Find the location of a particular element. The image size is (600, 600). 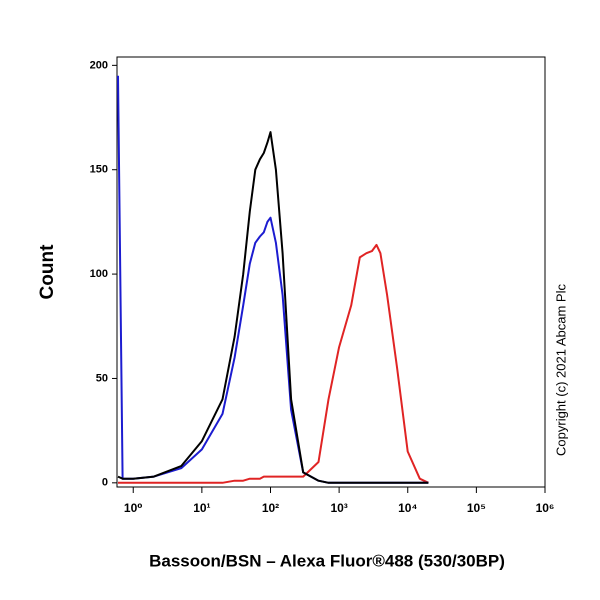

x-tick-label: 10⁰ is located at coordinates (133, 508).